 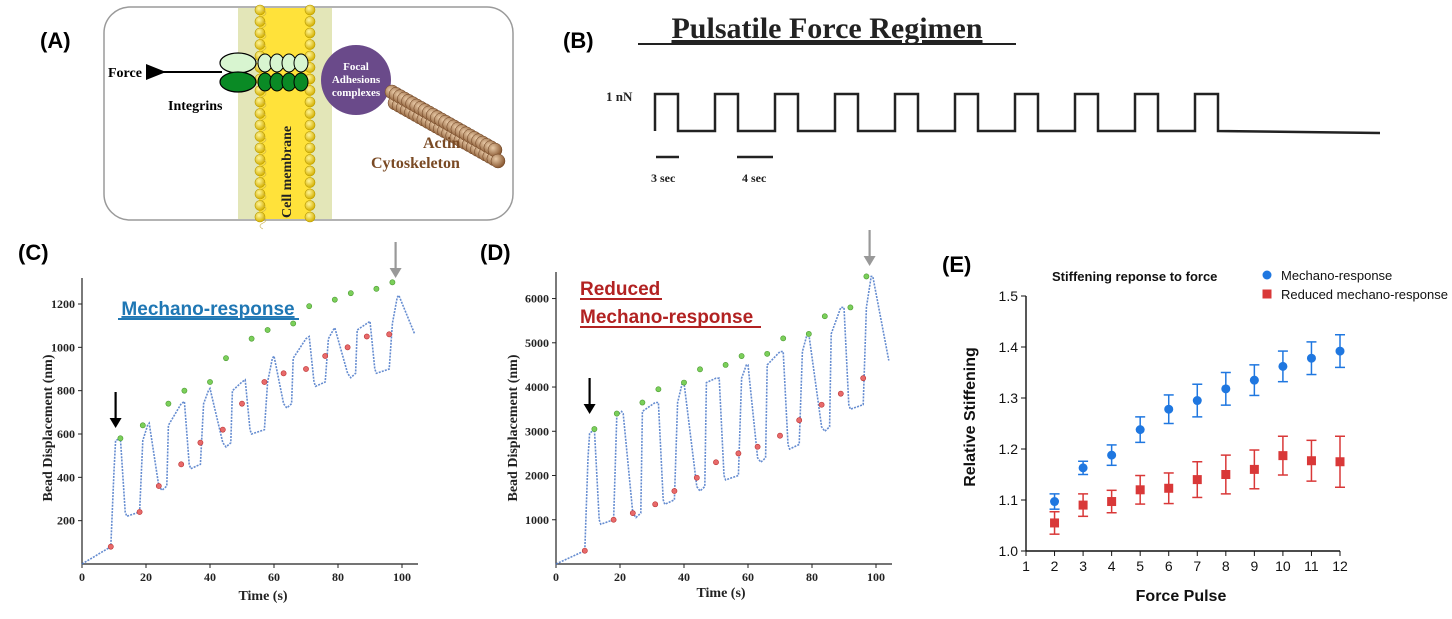 I want to click on y-tick-label: 3000, so click(x=537, y=431).